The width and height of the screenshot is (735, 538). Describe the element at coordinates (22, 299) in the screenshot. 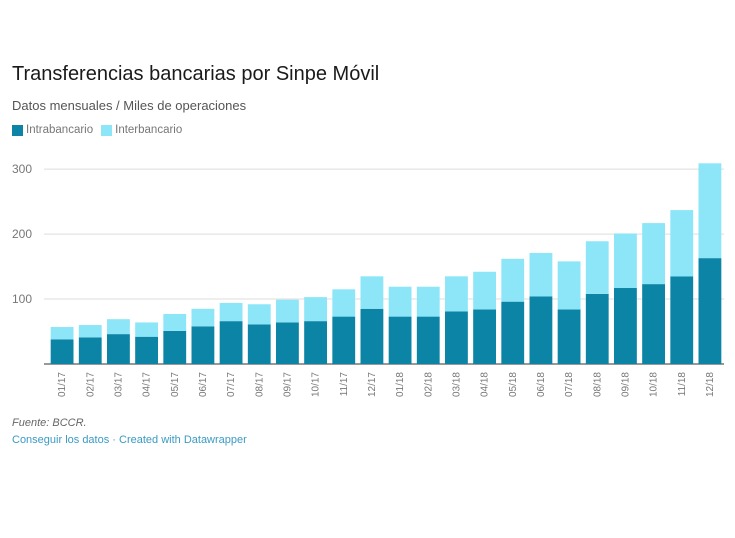

I see `y-tick-label: 100` at that location.